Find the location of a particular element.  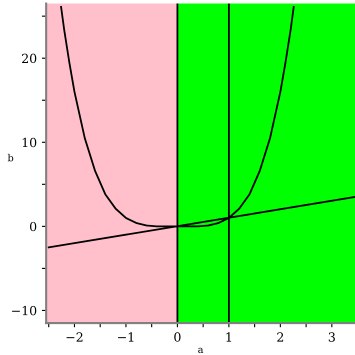

x-tick-label: 2 is located at coordinates (280, 337).